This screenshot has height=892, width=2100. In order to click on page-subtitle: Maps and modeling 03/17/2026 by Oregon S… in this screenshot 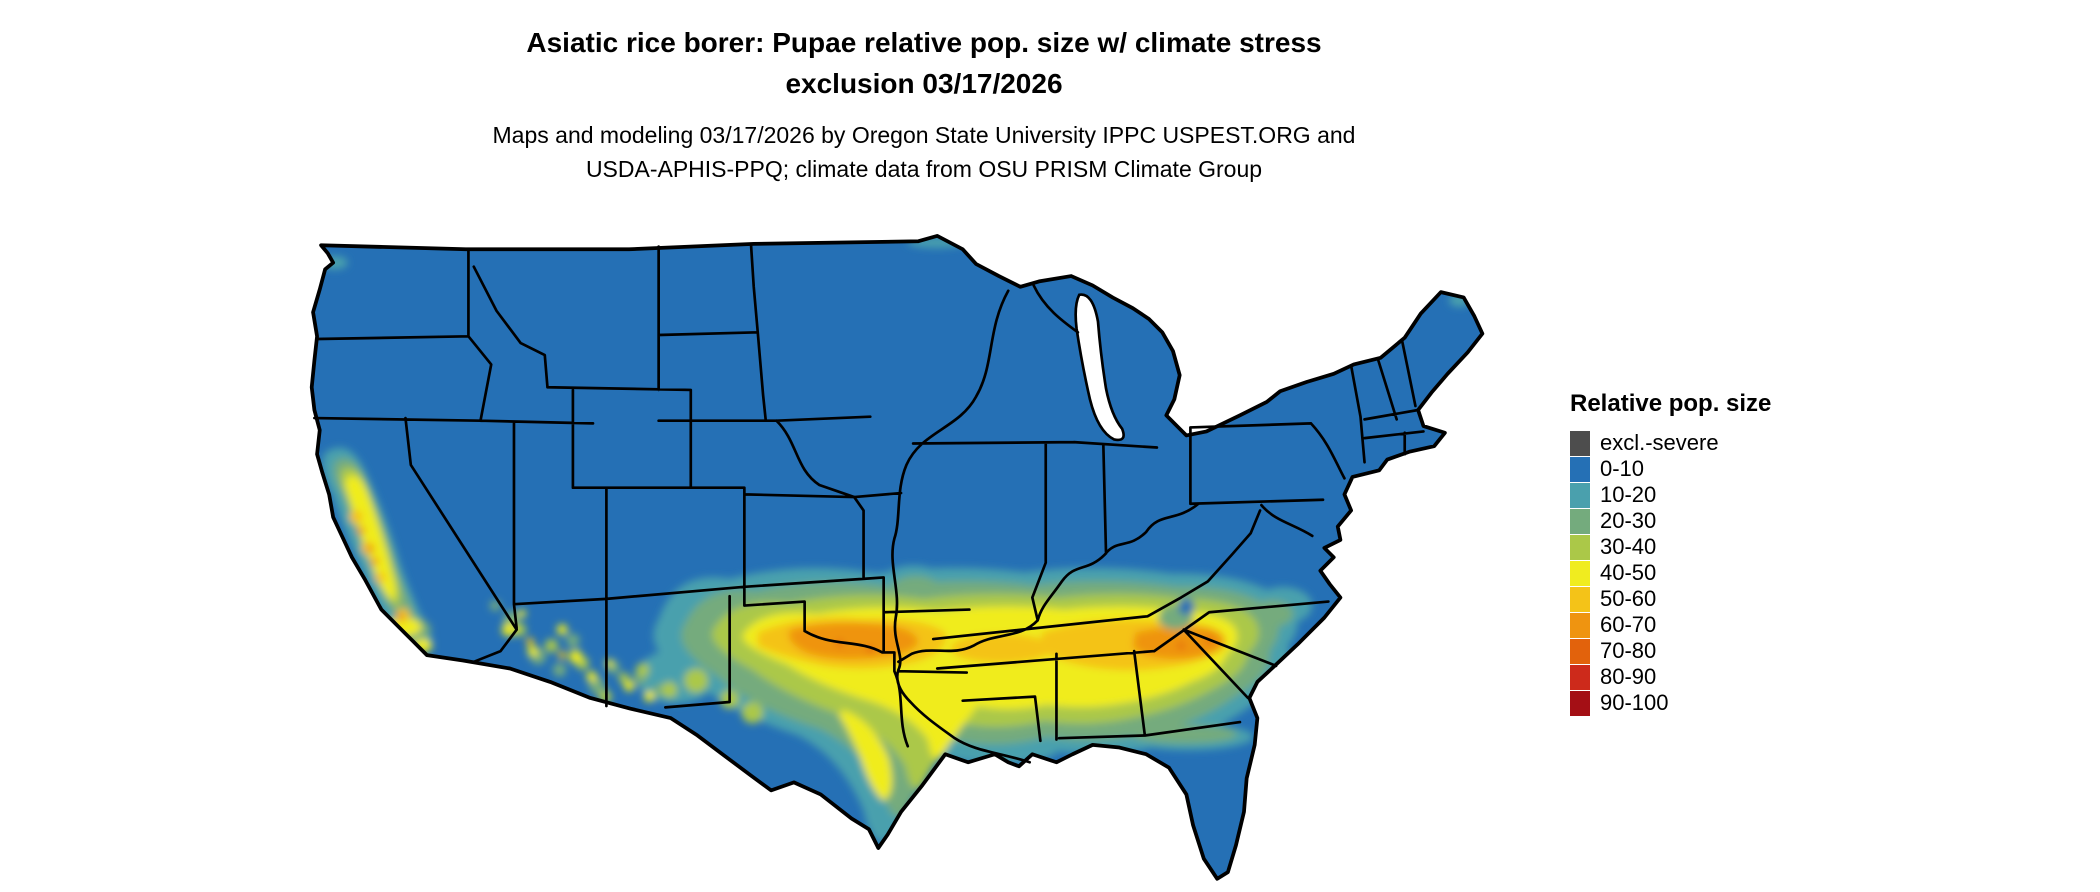, I will do `click(924, 152)`.